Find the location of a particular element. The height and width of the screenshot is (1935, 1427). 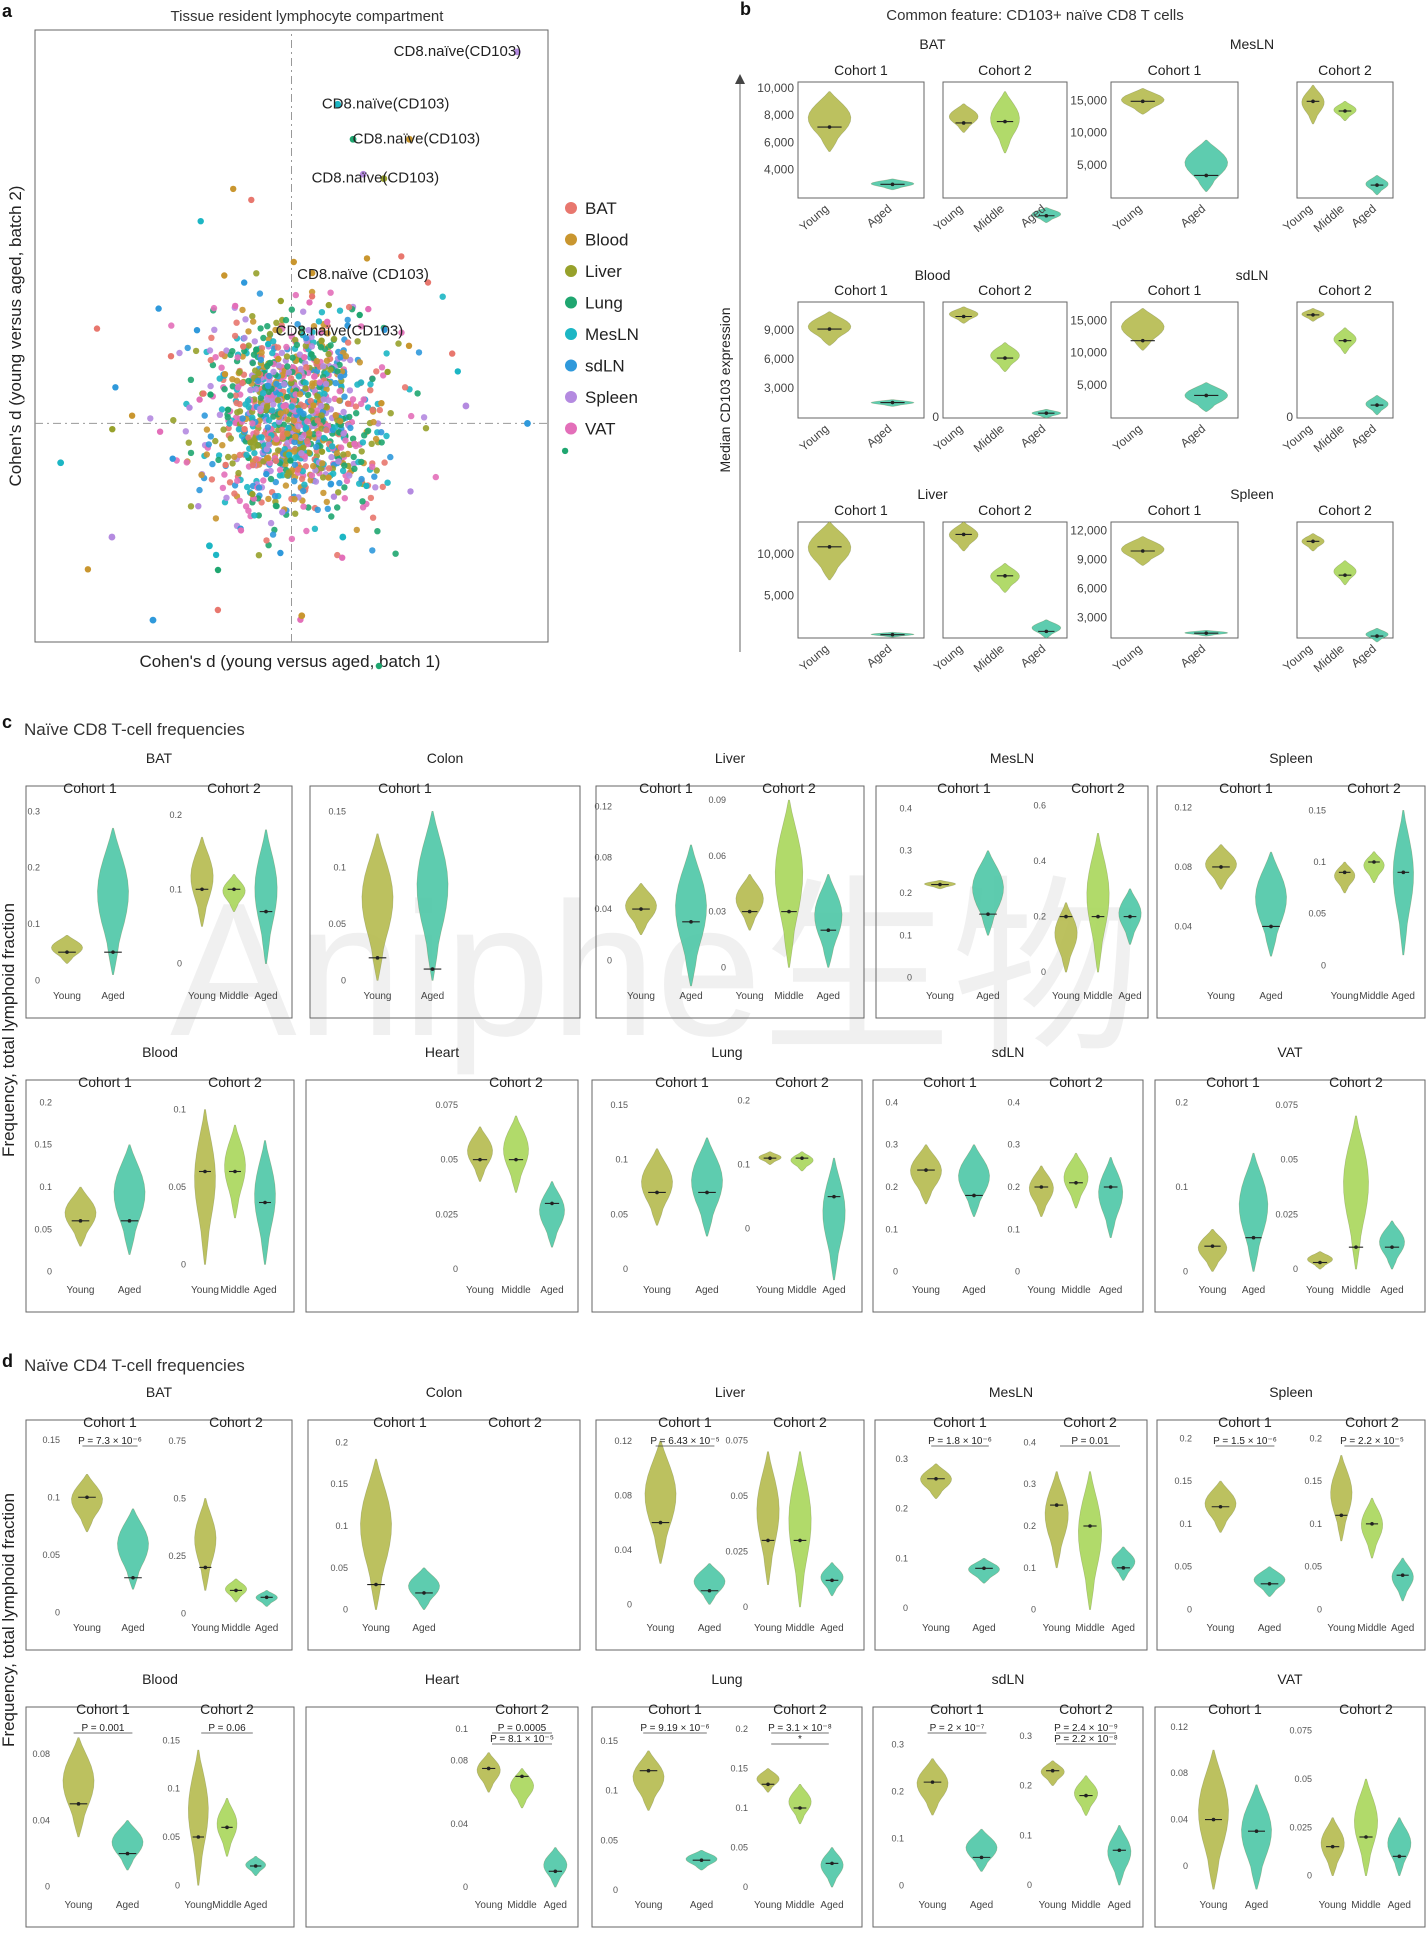

tissue-title: MesLN is located at coordinates (1011, 1392).